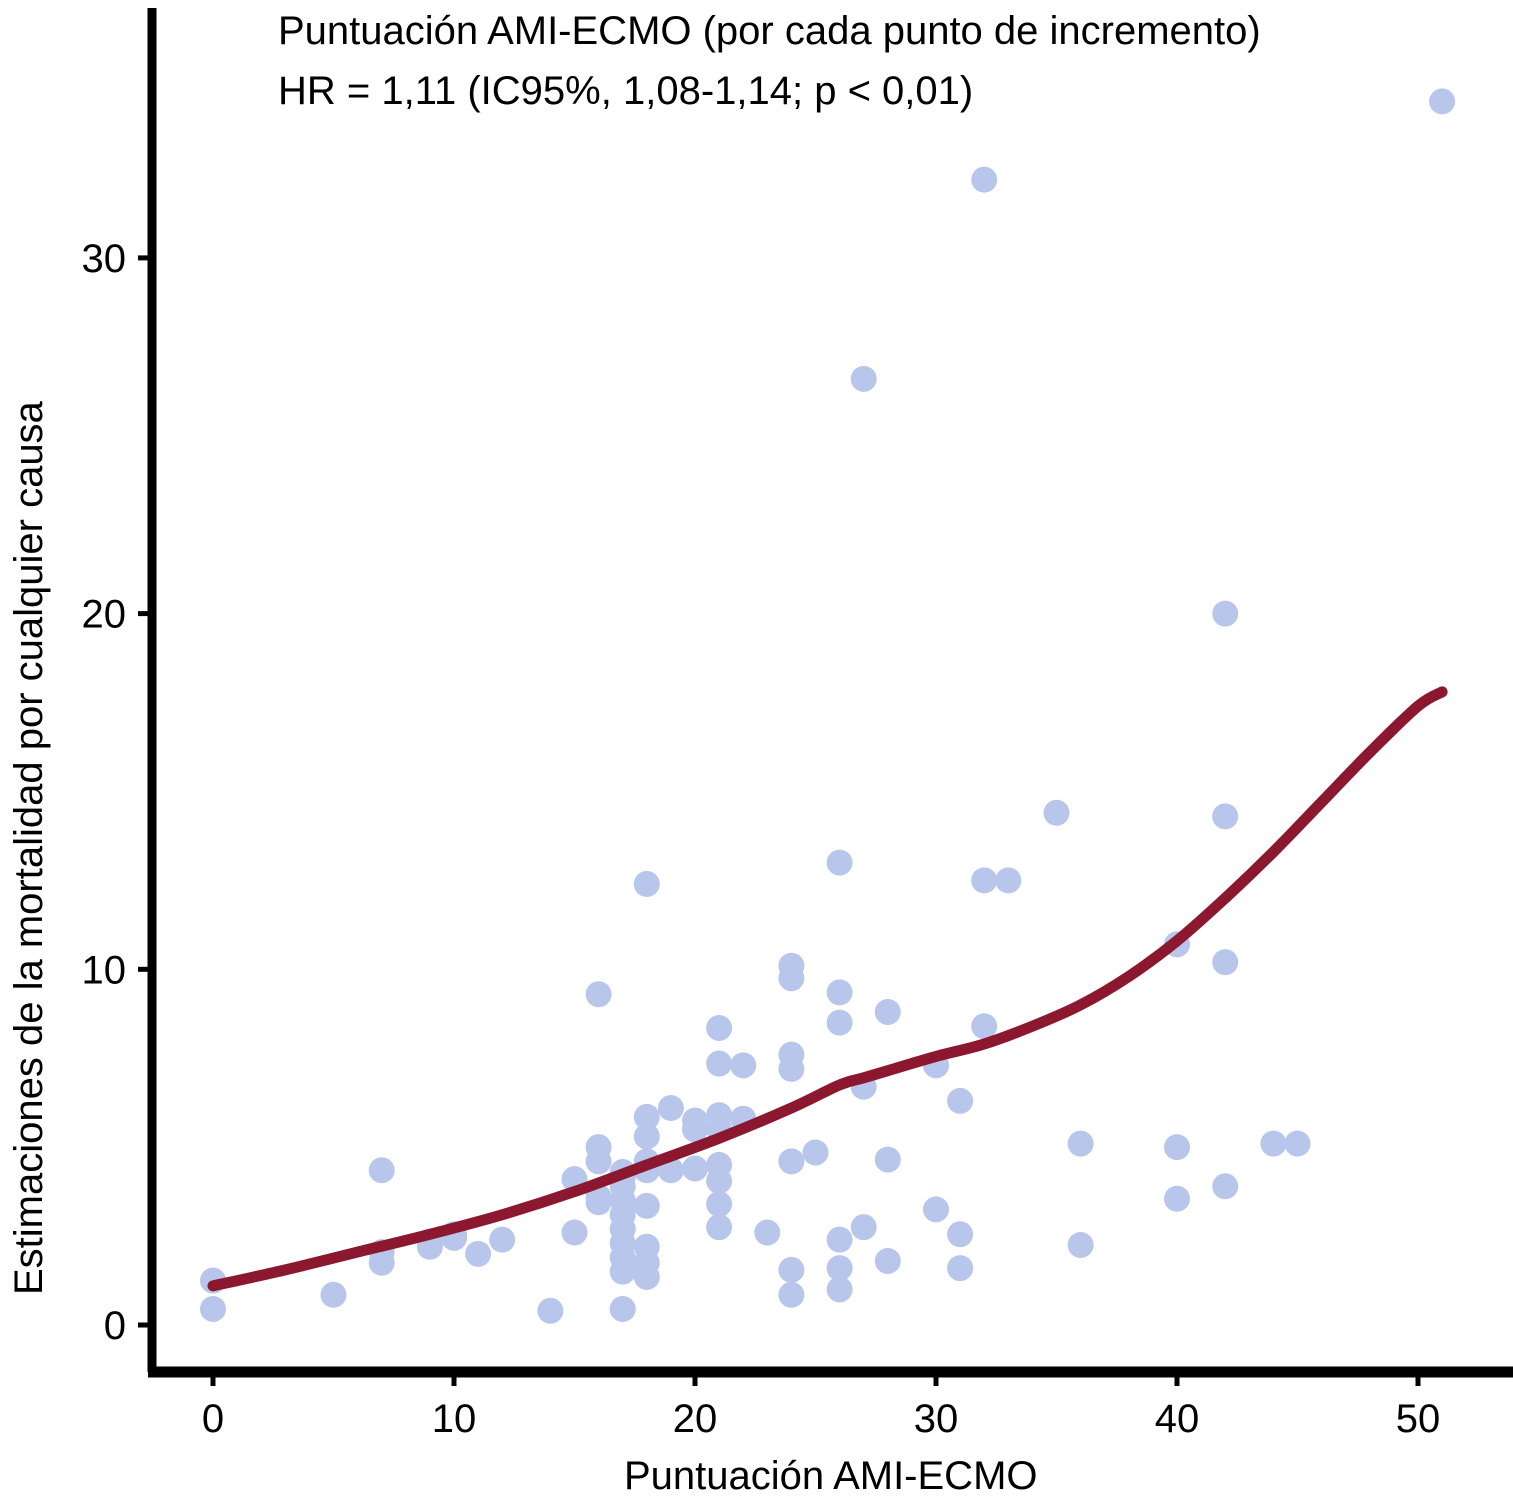  Describe the element at coordinates (213, 1419) in the screenshot. I see `x-tick-label: 0` at that location.